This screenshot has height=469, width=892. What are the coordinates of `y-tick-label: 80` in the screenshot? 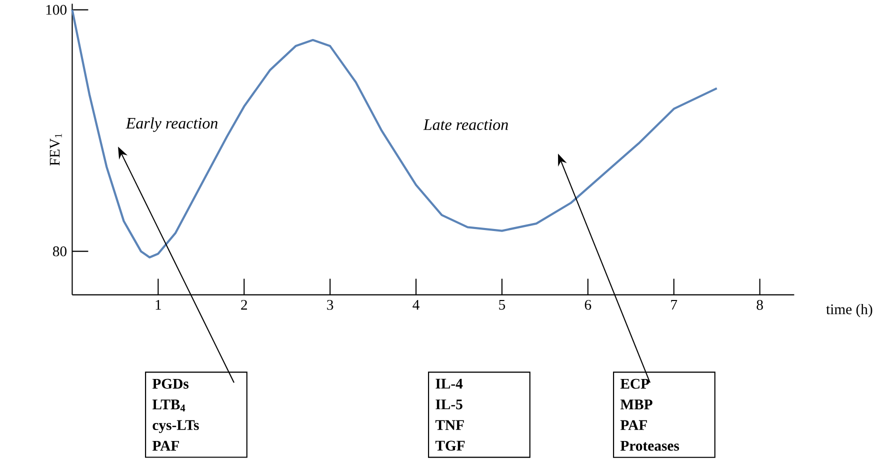 It's located at (59, 251).